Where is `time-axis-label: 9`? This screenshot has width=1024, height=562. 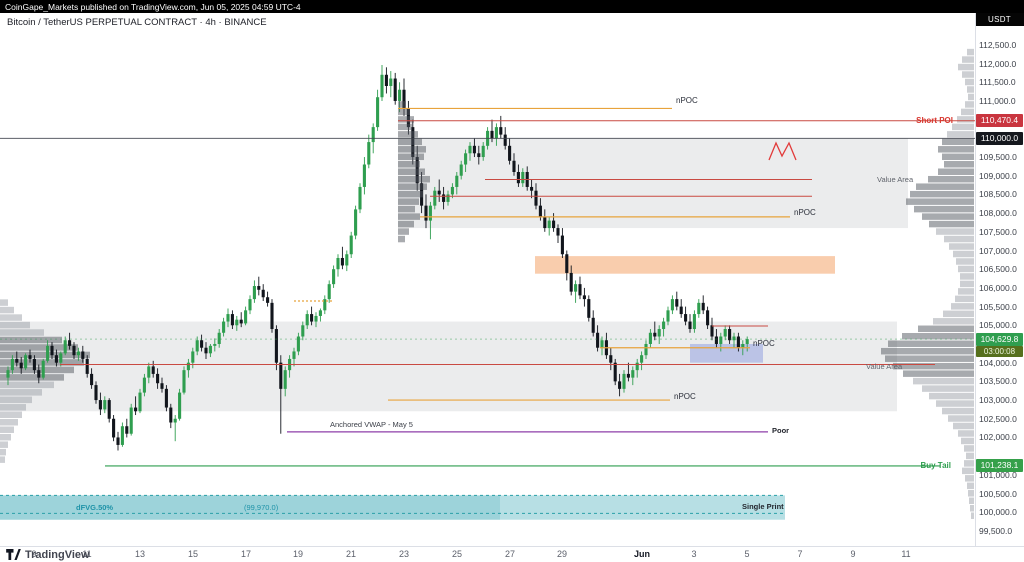
time-axis-label: 9 is located at coordinates (34, 554).